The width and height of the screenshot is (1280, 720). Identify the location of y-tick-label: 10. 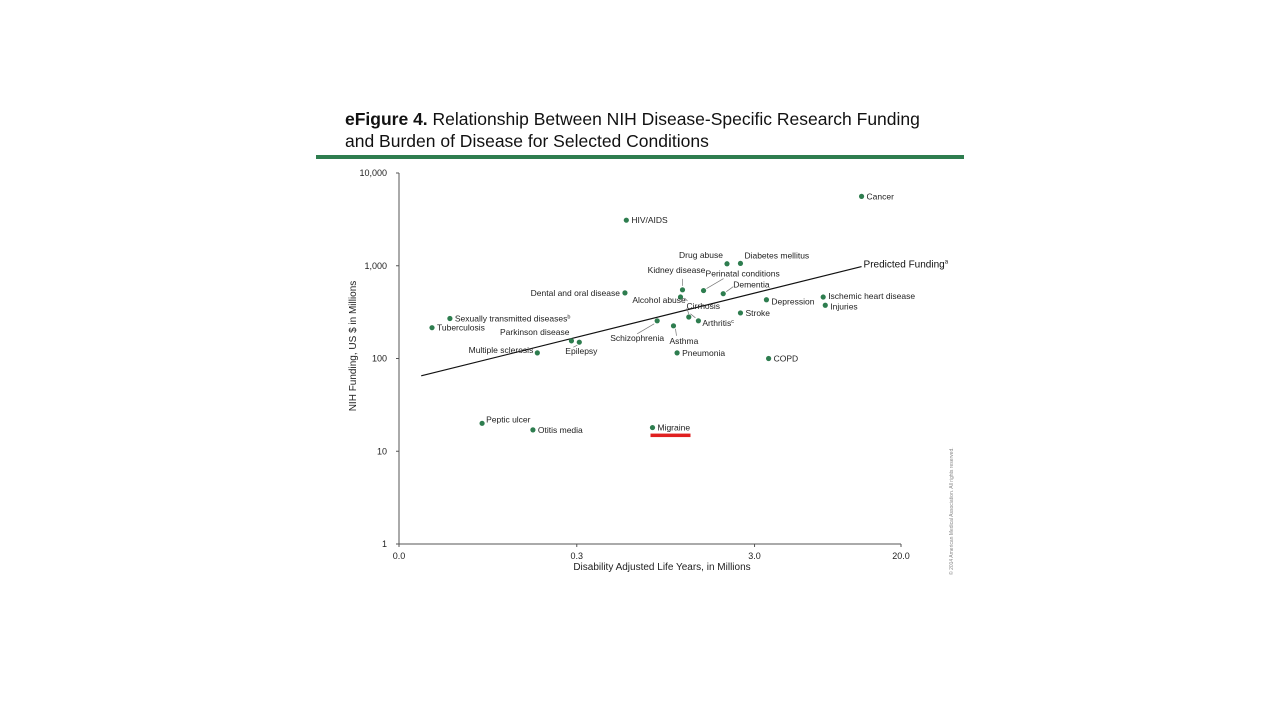
(382, 451).